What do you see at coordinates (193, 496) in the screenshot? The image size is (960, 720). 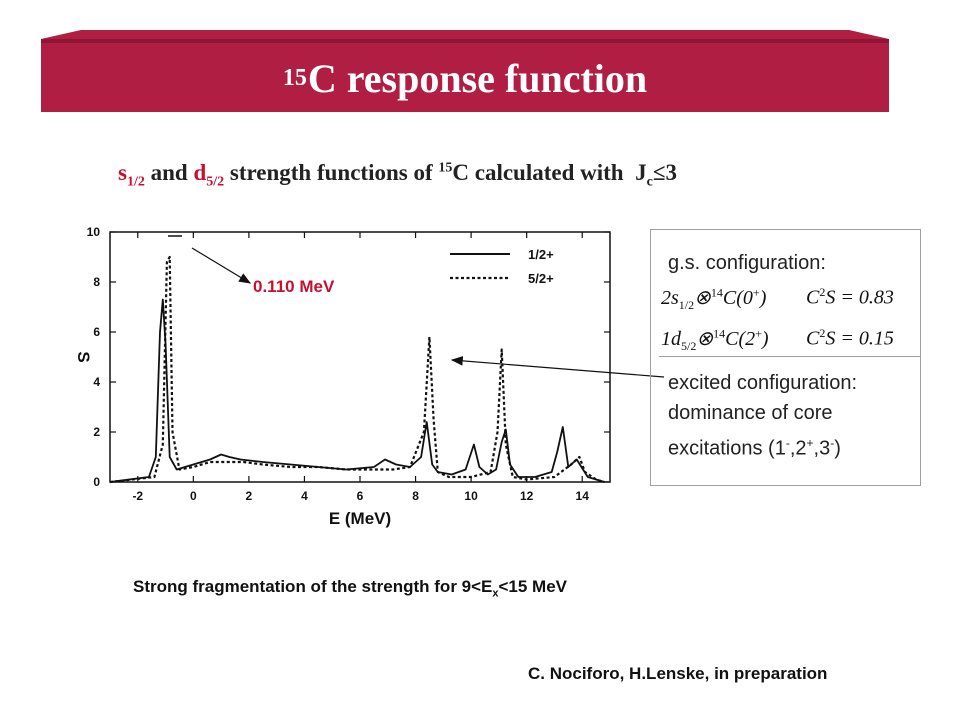 I see `x-tick-label: 0` at bounding box center [193, 496].